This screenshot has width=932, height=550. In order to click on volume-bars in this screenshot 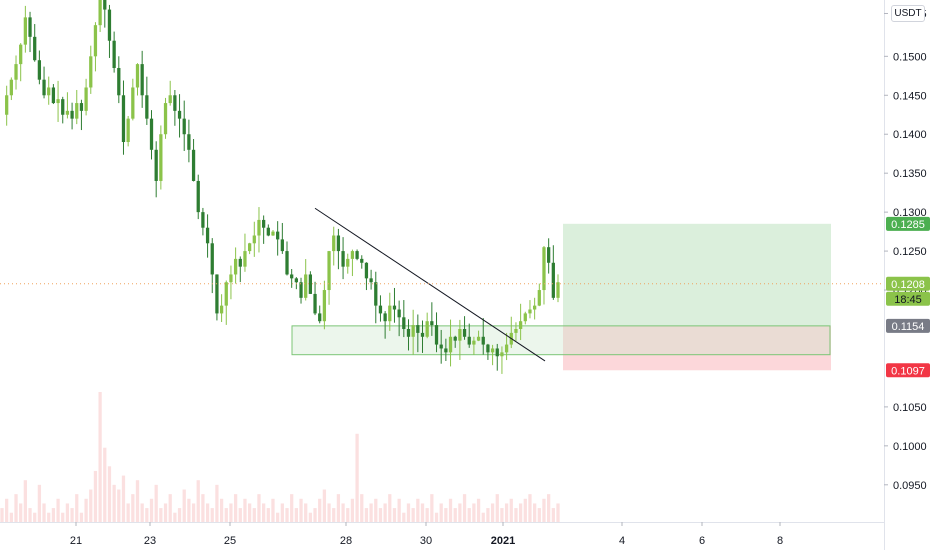, I will do `click(280, 457)`.